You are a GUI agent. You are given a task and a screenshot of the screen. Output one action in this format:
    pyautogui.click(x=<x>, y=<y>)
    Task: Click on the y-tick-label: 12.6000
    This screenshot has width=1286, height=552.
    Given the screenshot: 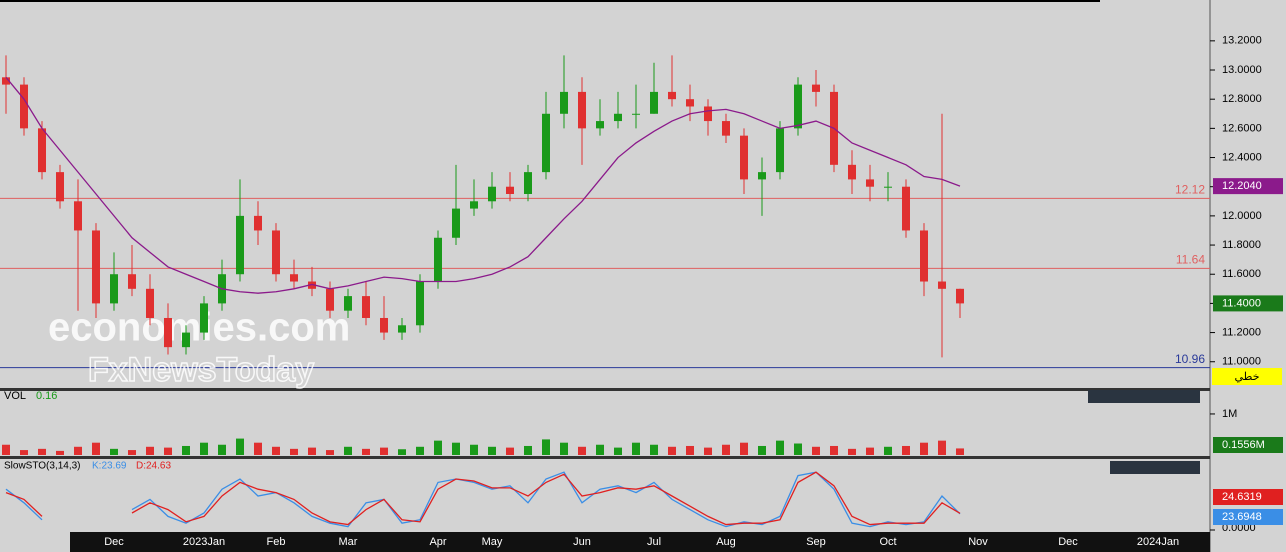 What is the action you would take?
    pyautogui.click(x=1242, y=128)
    